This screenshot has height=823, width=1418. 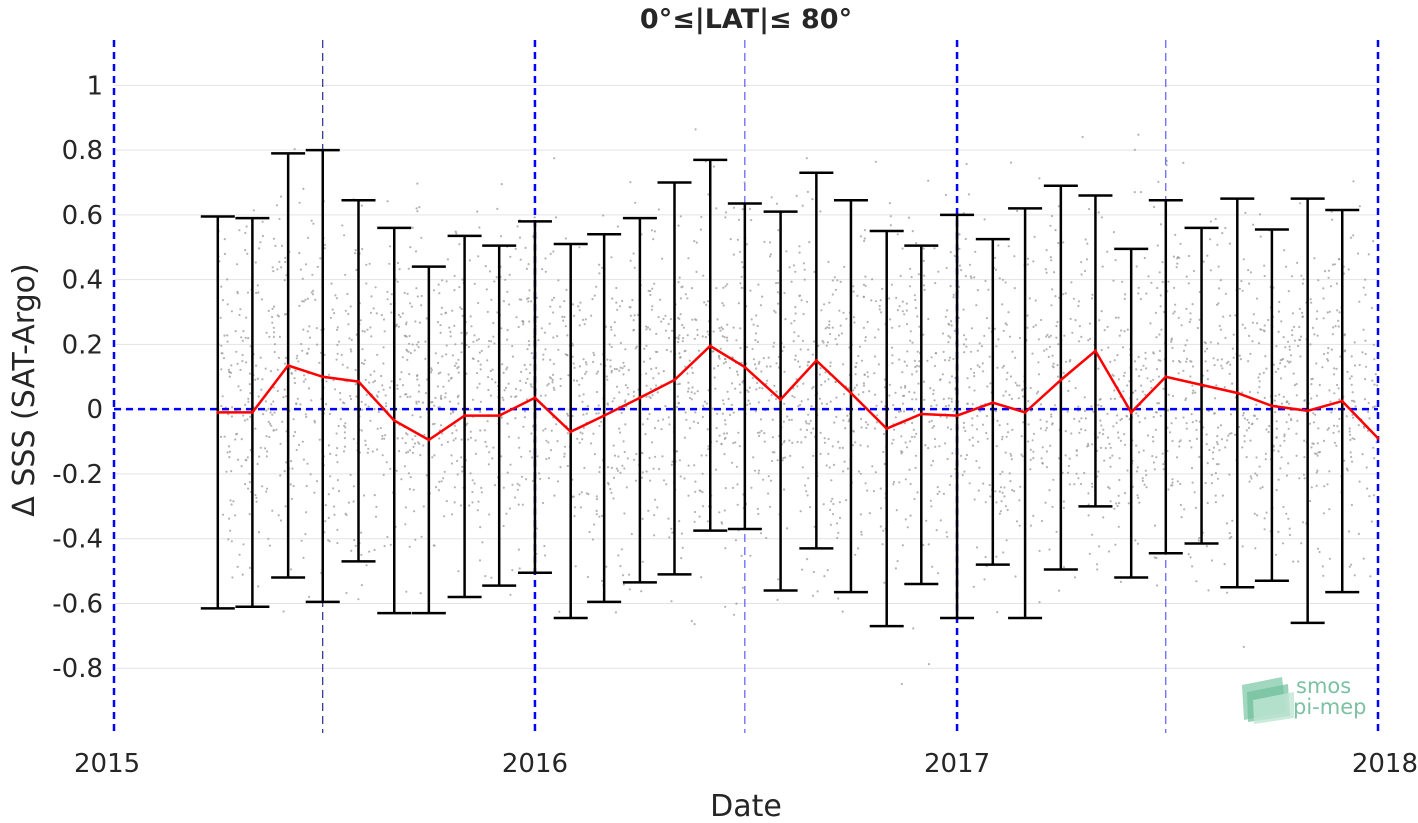 I want to click on y-tick-label: -0.8, so click(x=77, y=669).